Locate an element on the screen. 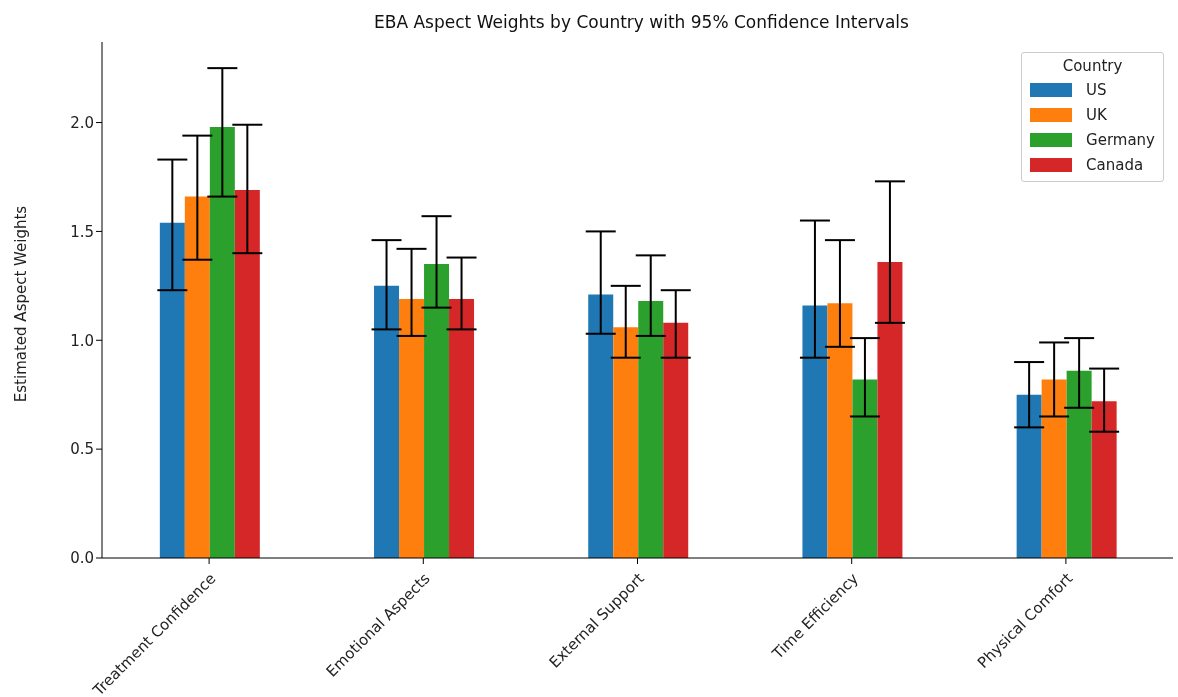  legend-label: Canada is located at coordinates (1115, 164).